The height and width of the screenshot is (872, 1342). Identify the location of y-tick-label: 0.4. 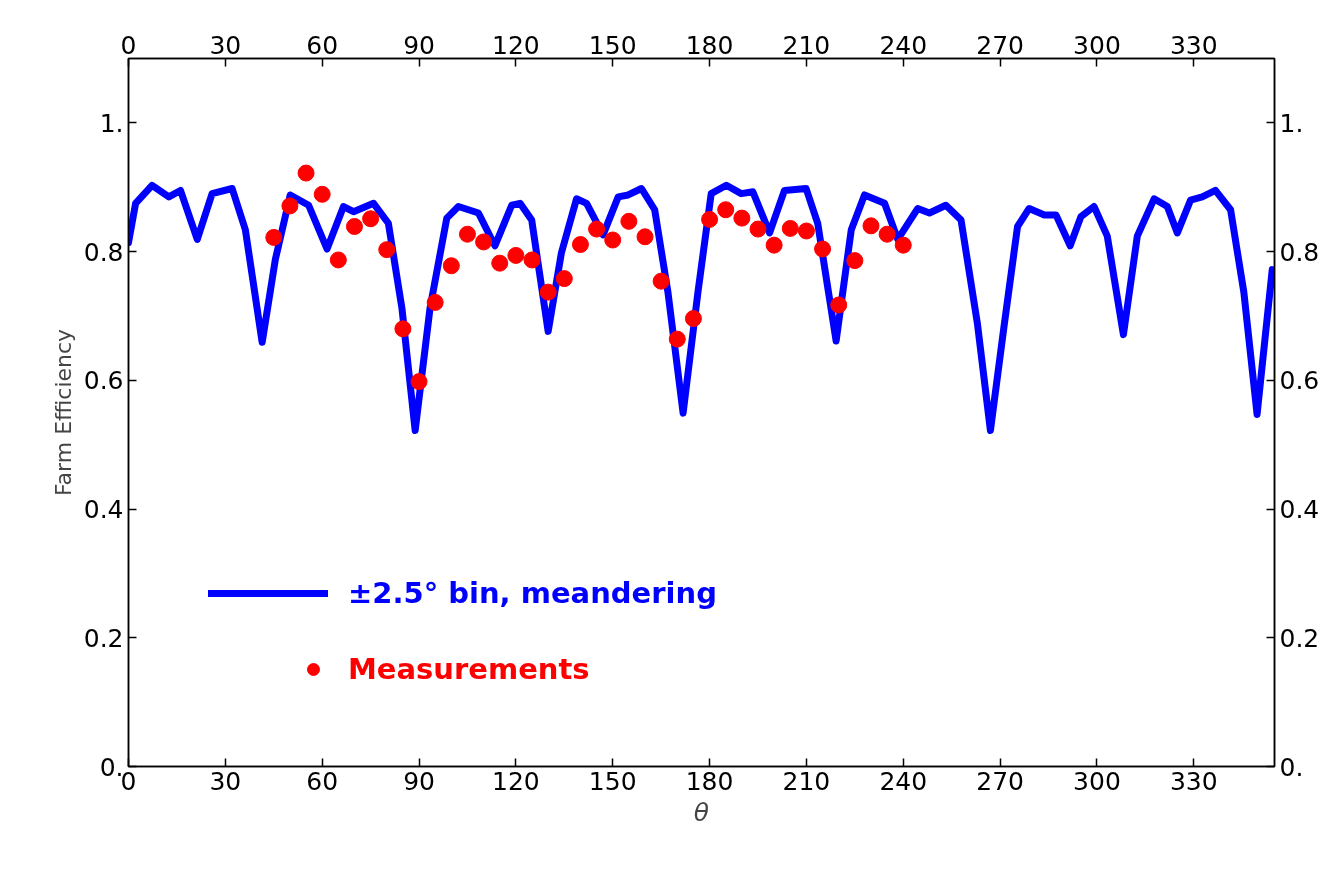
(103, 510).